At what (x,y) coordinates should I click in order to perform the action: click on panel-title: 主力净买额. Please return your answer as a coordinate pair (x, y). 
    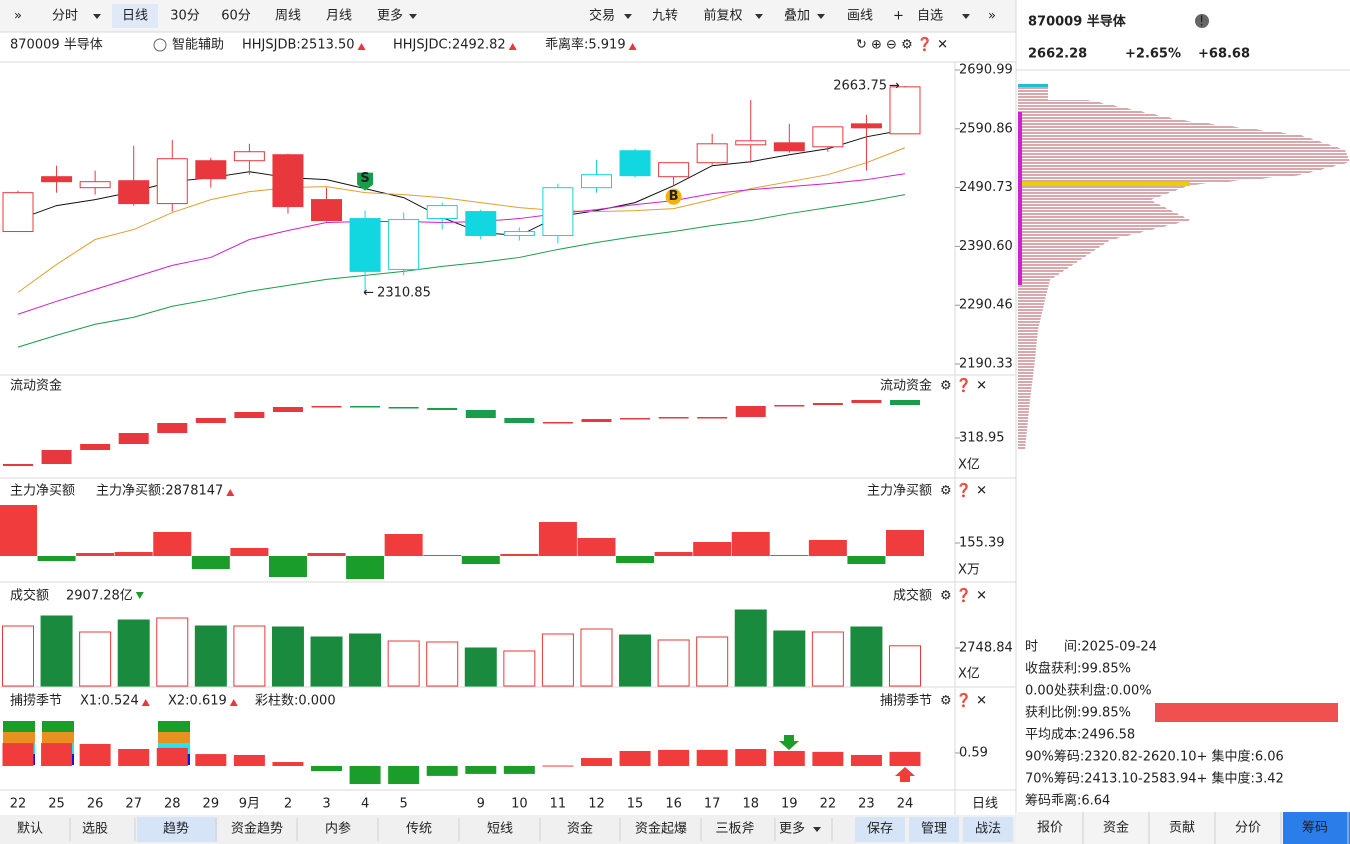
    Looking at the image, I should click on (42, 491).